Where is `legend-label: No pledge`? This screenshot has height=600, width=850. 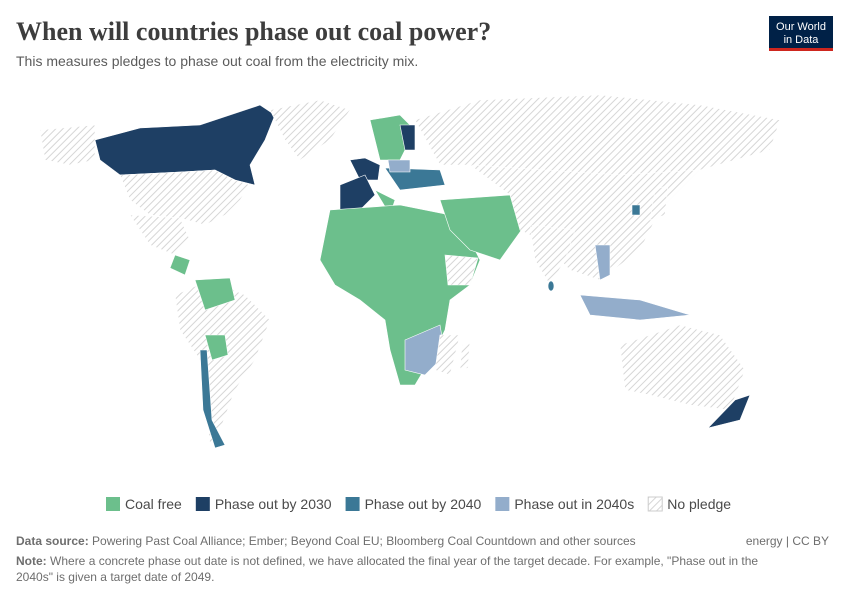
legend-label: No pledge is located at coordinates (699, 504).